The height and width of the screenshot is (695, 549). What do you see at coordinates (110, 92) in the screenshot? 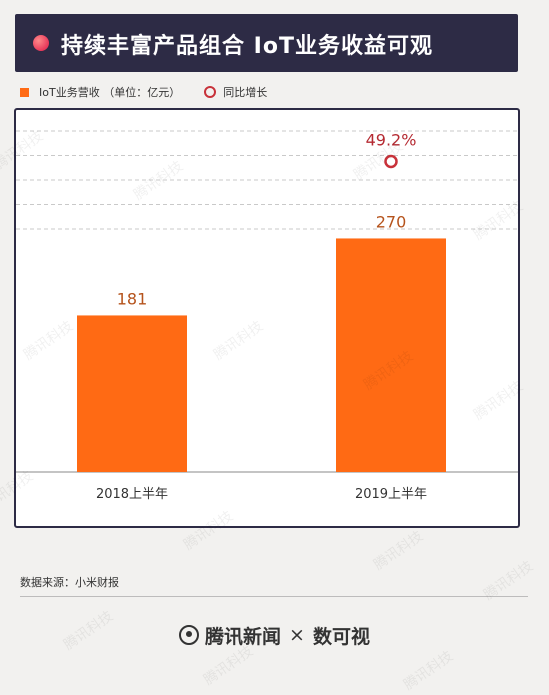
I see `legend-bar-label: IoT业务营收 （单位：亿元）` at bounding box center [110, 92].